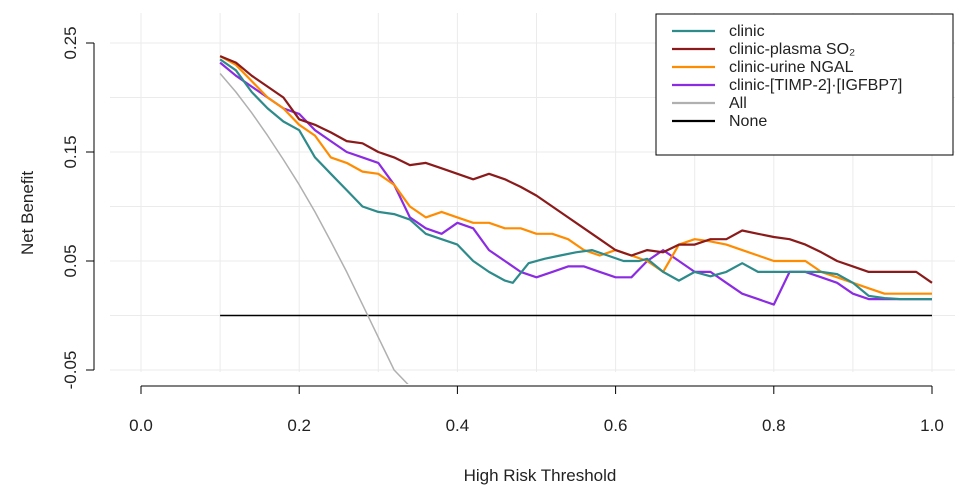 This screenshot has height=492, width=956. What do you see at coordinates (27, 213) in the screenshot?
I see `y-axis-title: Net Benefit` at bounding box center [27, 213].